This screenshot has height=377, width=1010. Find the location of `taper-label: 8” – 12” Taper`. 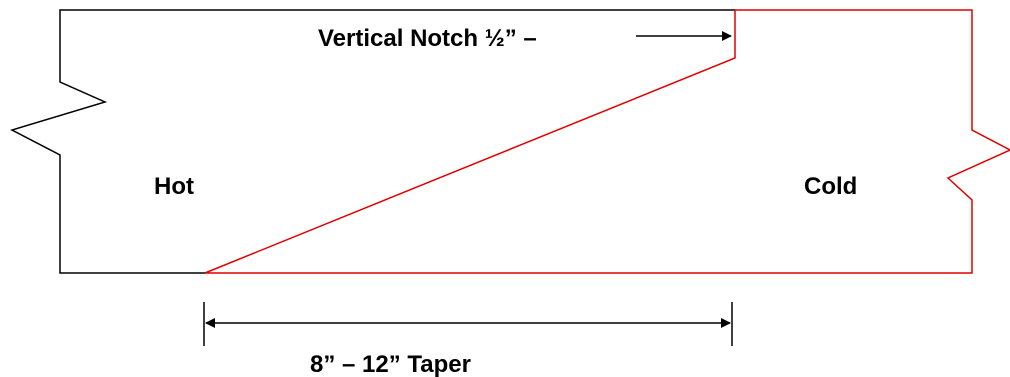

taper-label: 8” – 12” Taper is located at coordinates (390, 364).